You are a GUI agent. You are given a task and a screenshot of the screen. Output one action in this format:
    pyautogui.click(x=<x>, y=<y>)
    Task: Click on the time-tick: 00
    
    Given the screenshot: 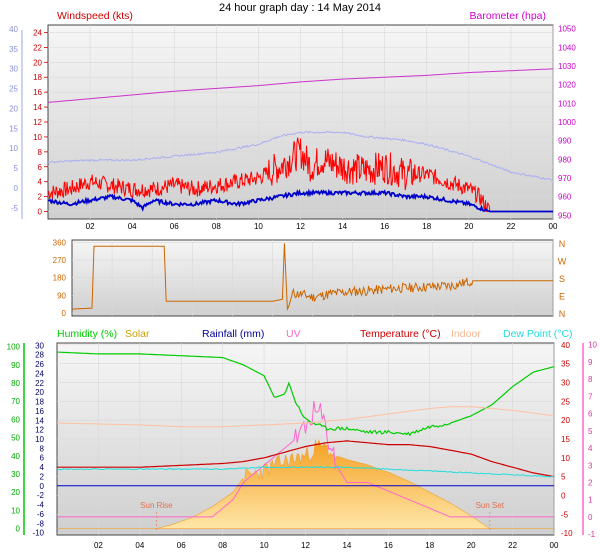 What is the action you would take?
    pyautogui.click(x=554, y=545)
    